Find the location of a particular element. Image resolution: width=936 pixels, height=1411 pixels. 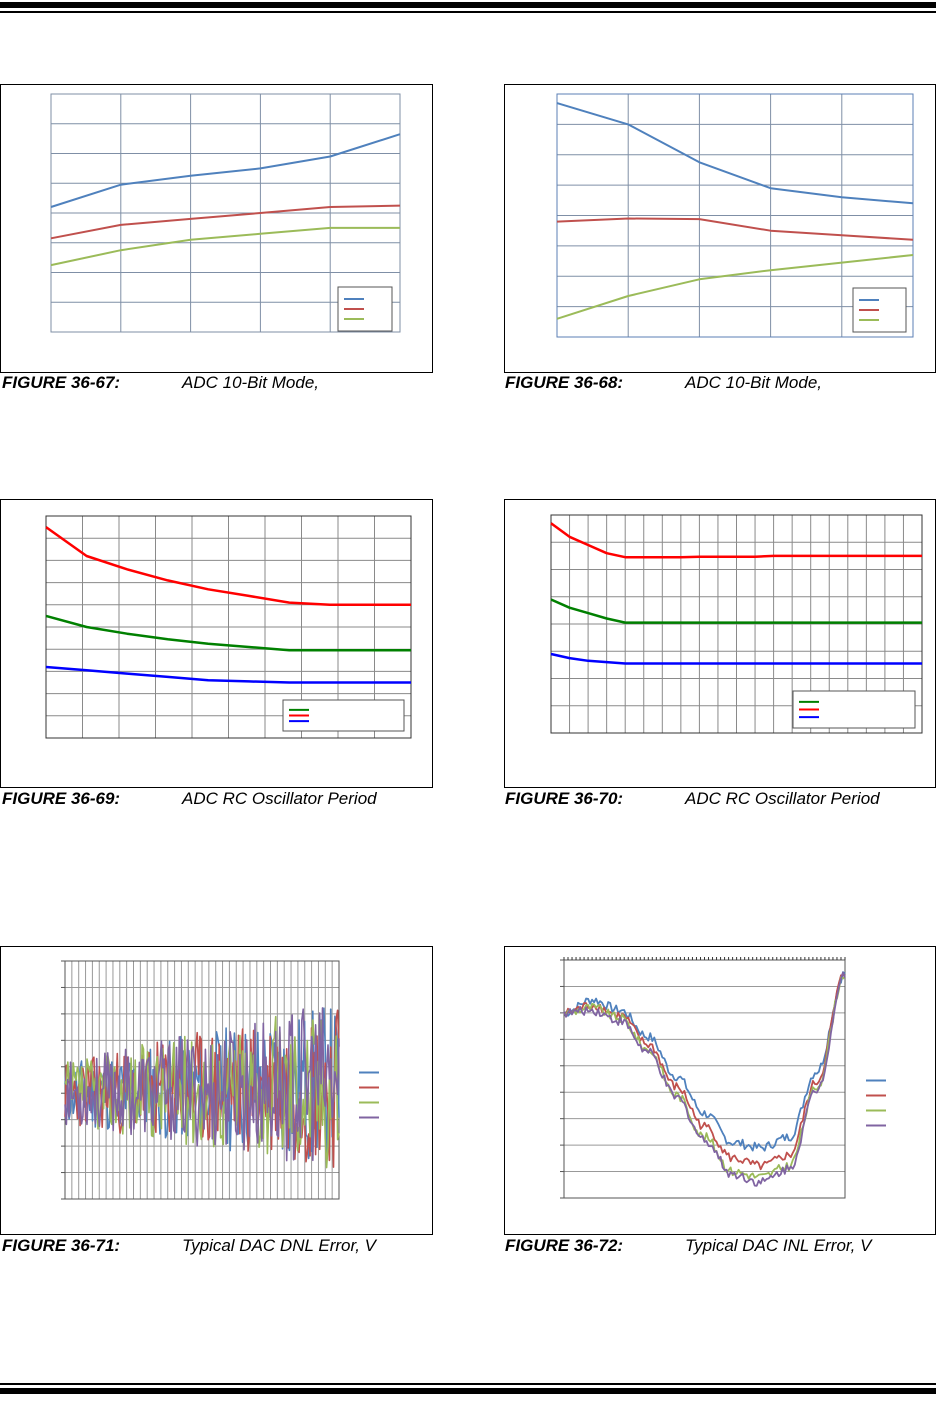

figure-label: FIGURE 36-68: is located at coordinates (564, 382).